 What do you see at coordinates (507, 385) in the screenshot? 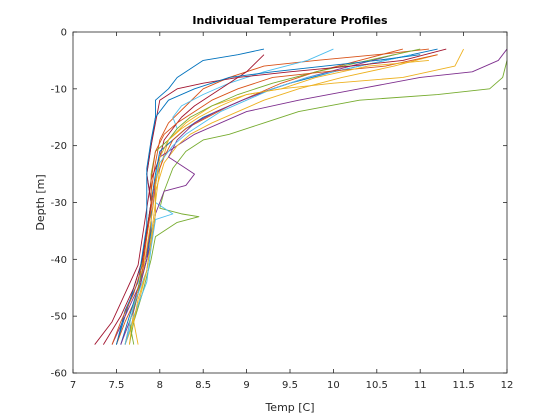
I see `x-tick-label: 12` at bounding box center [507, 385].